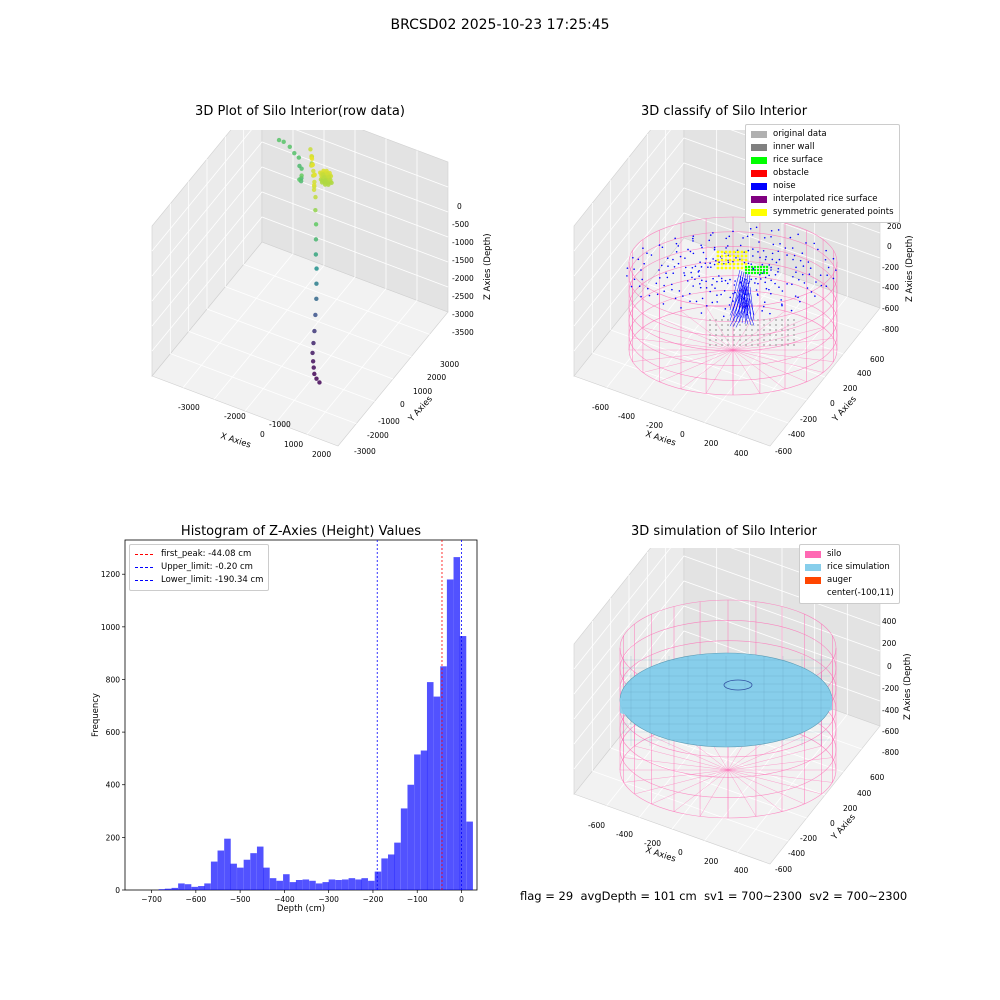  Describe the element at coordinates (759, 199) in the screenshot. I see `swatch-interpolated` at that location.